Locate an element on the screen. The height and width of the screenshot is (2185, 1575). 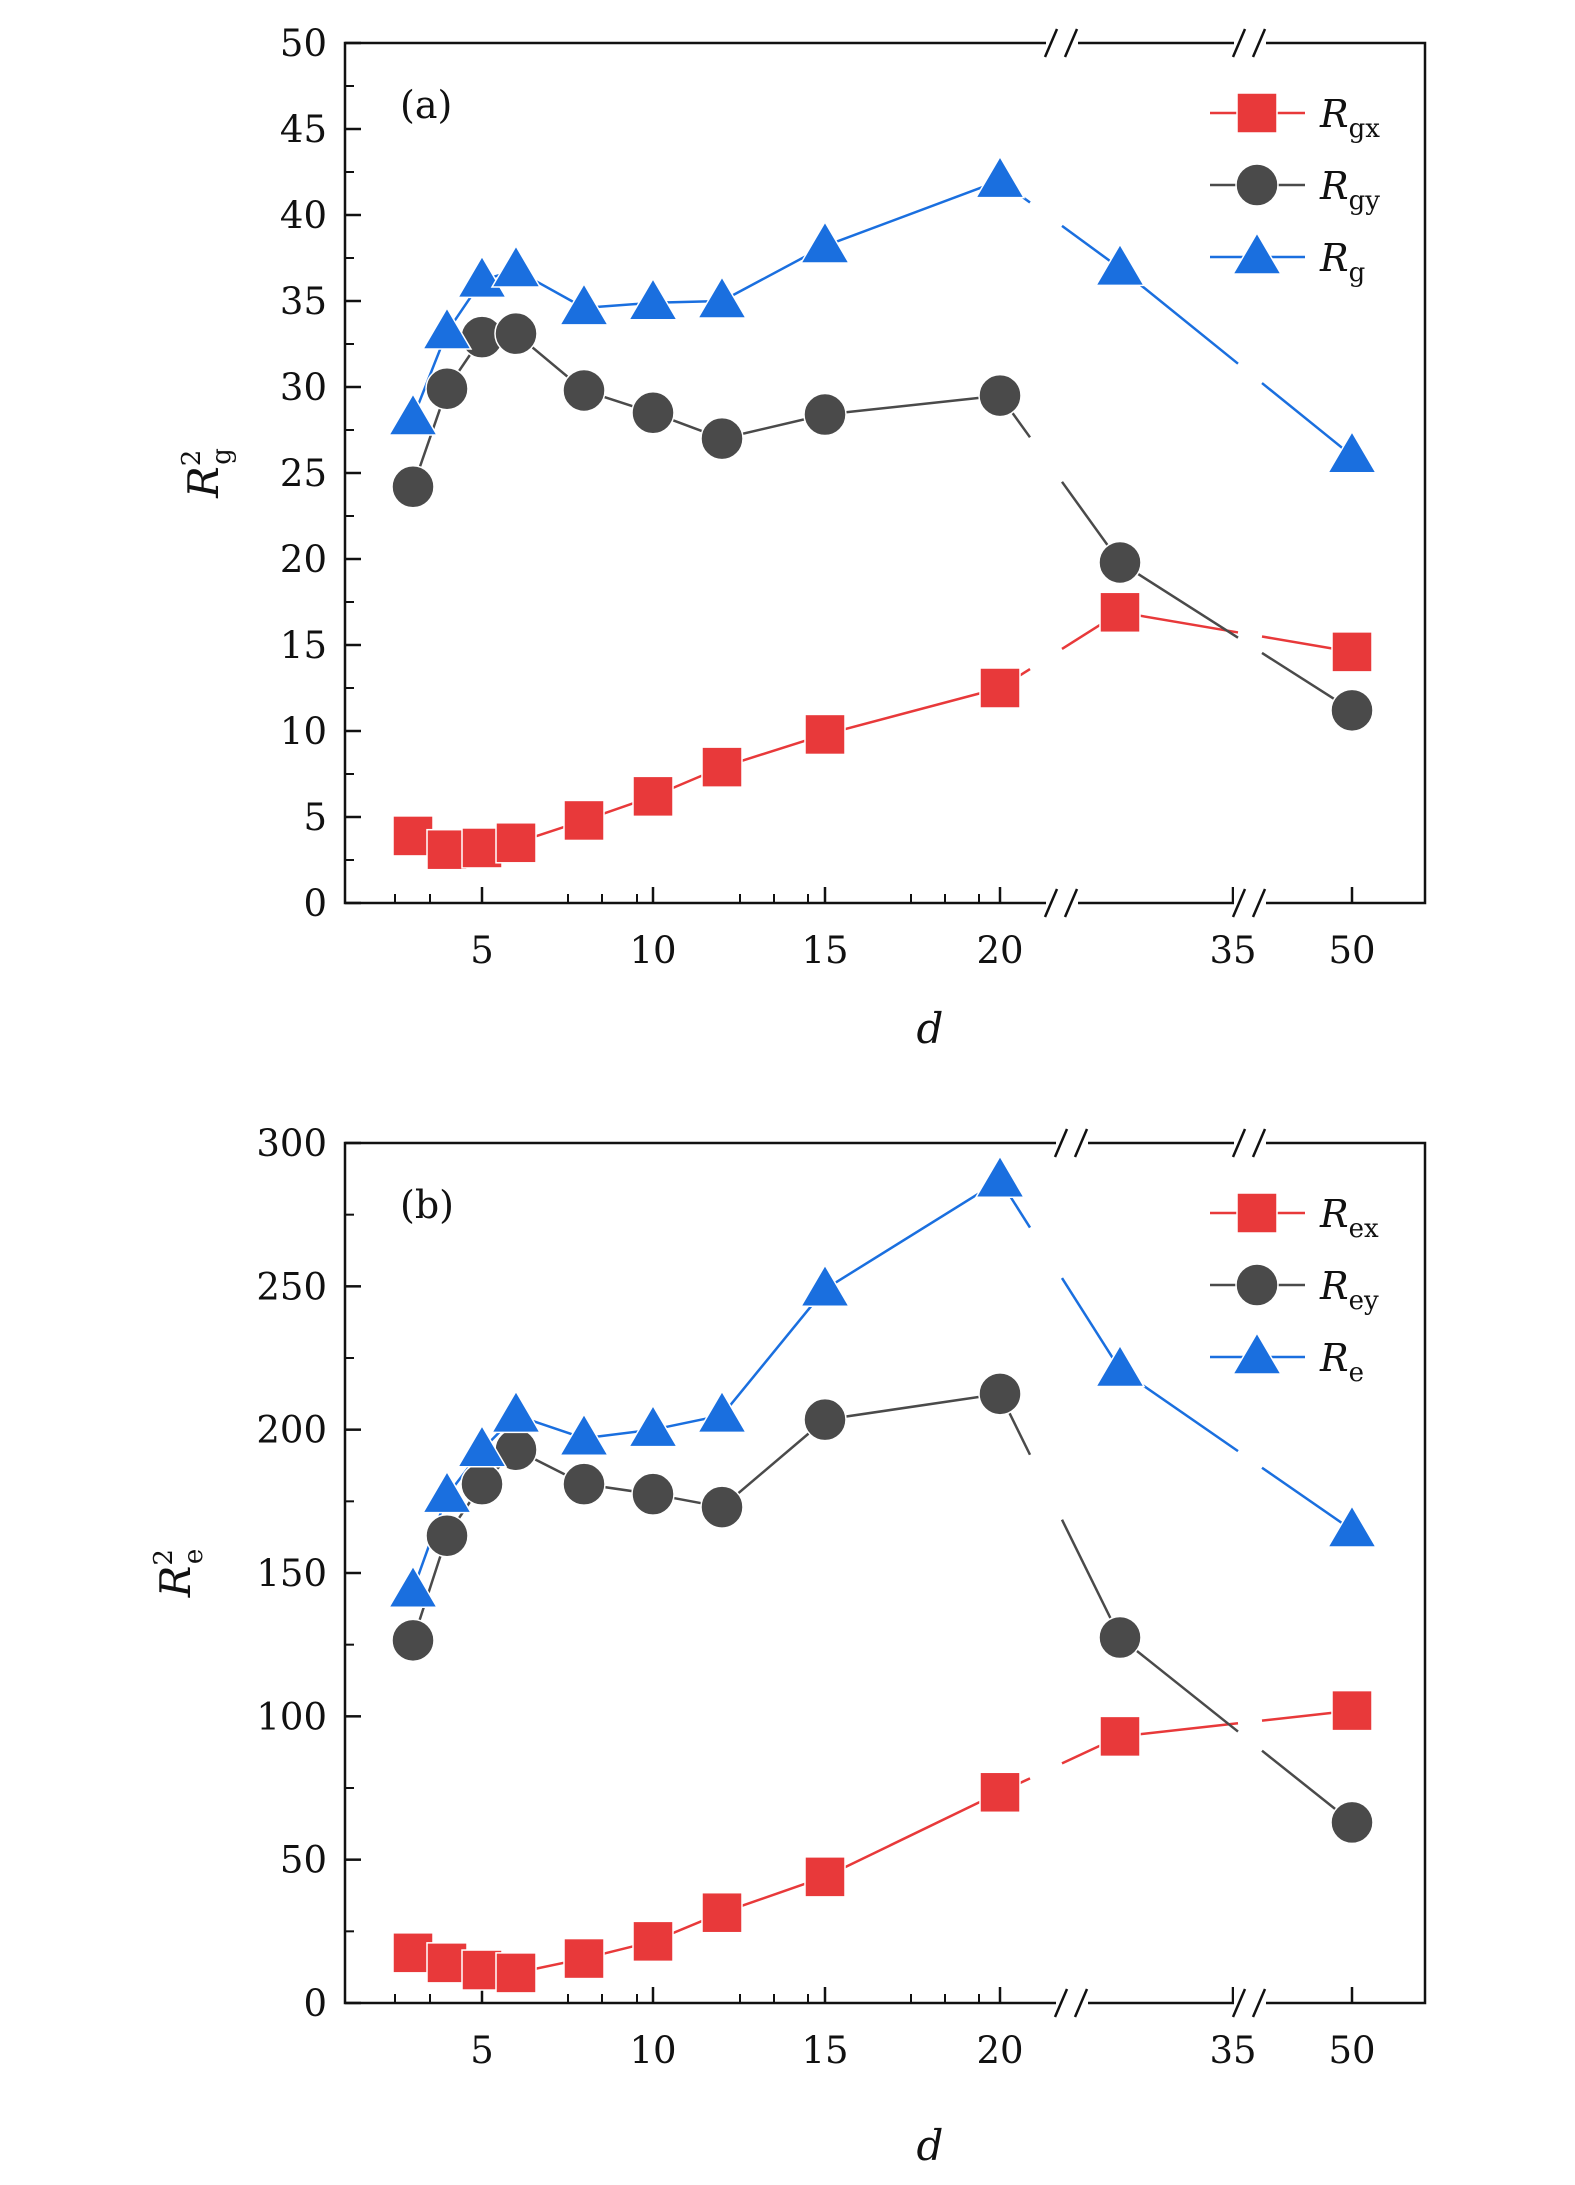
legend-label: Rgx is located at coordinates (1349, 118).